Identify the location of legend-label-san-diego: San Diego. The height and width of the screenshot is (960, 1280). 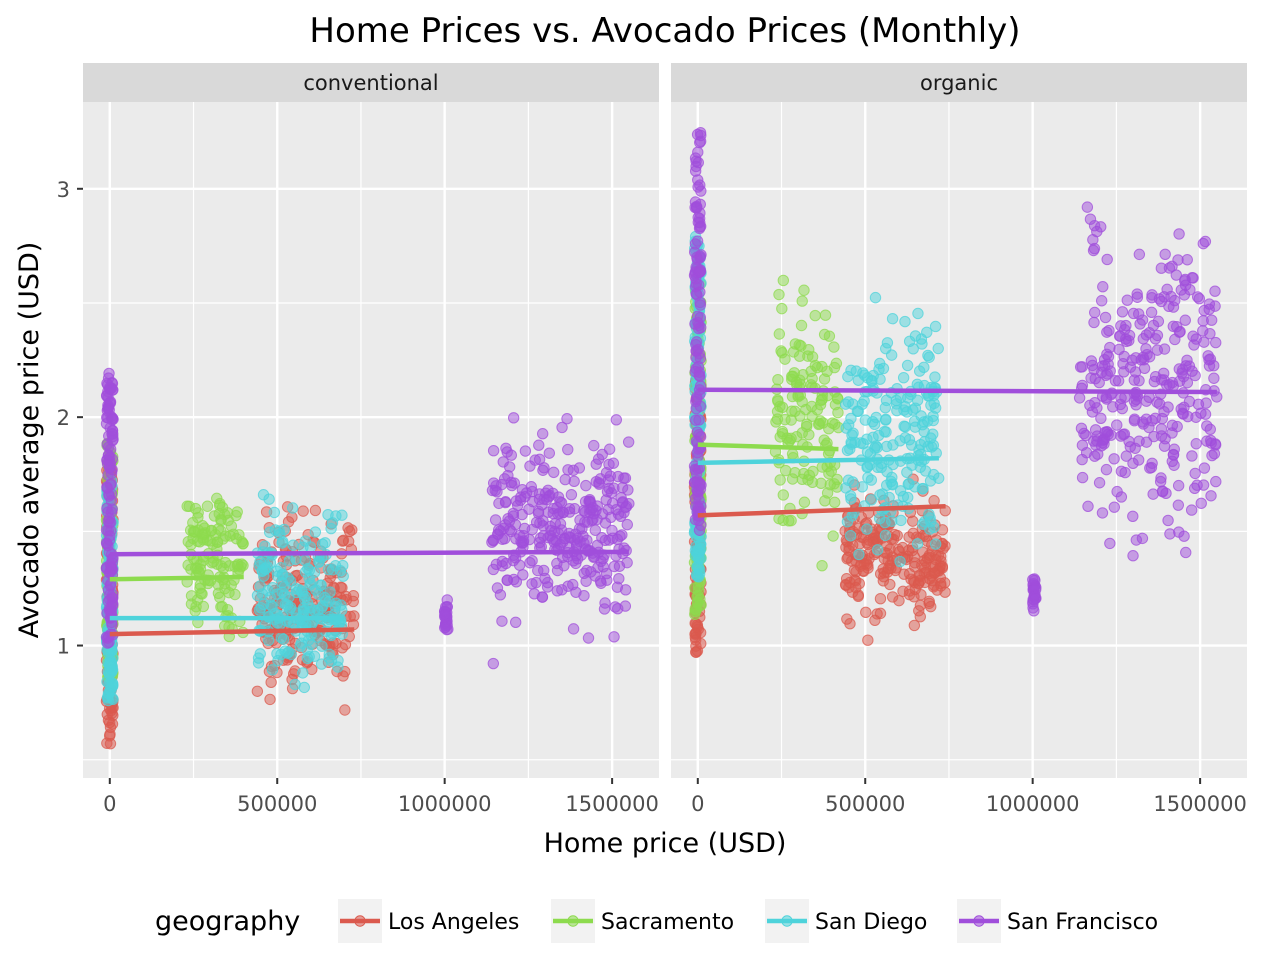
(871, 922).